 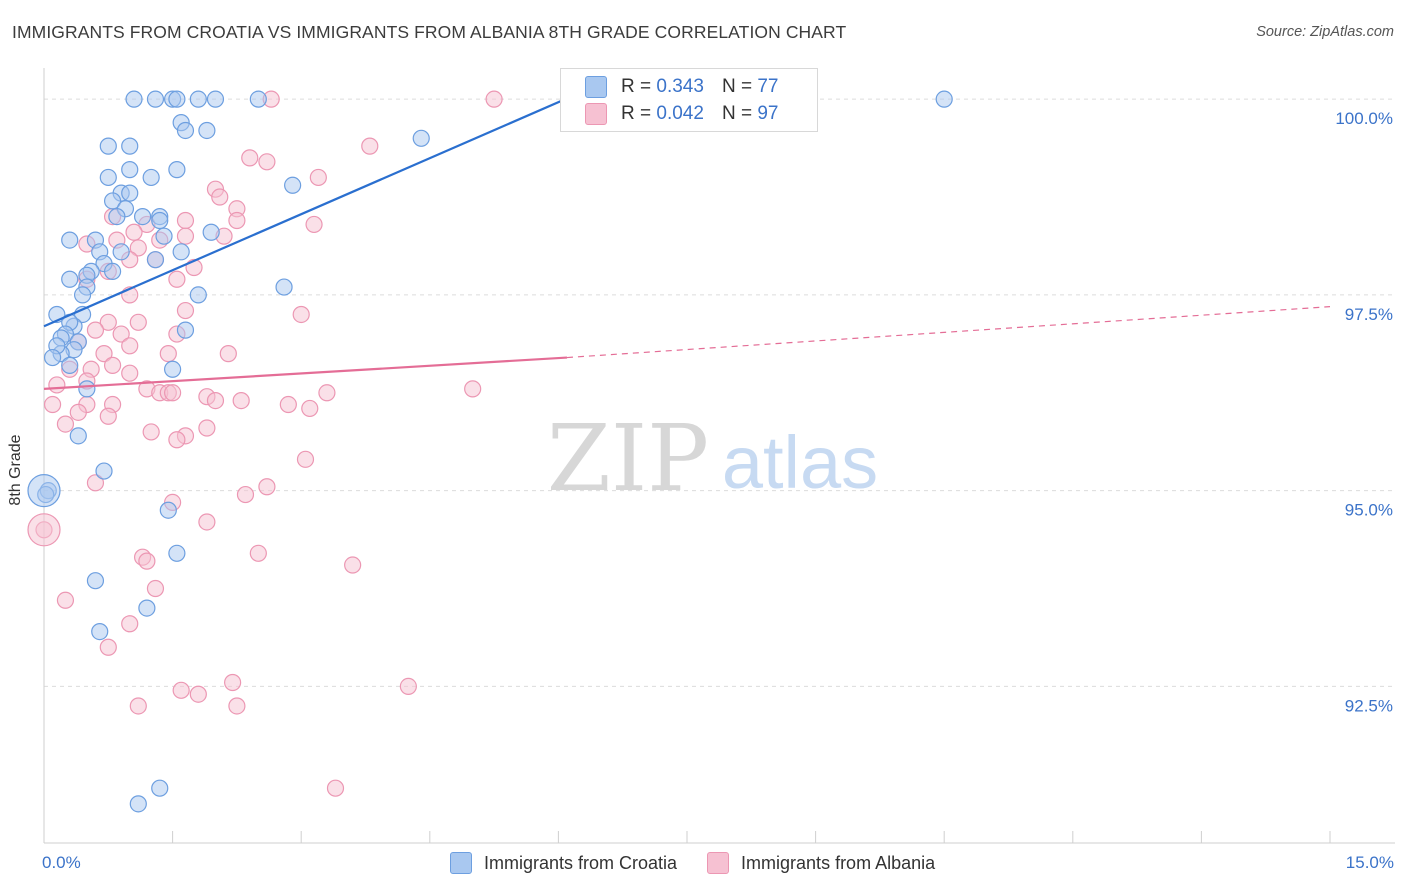 What do you see at coordinates (1369, 314) in the screenshot?
I see `y-tick-label-1: 97.5%` at bounding box center [1369, 314].